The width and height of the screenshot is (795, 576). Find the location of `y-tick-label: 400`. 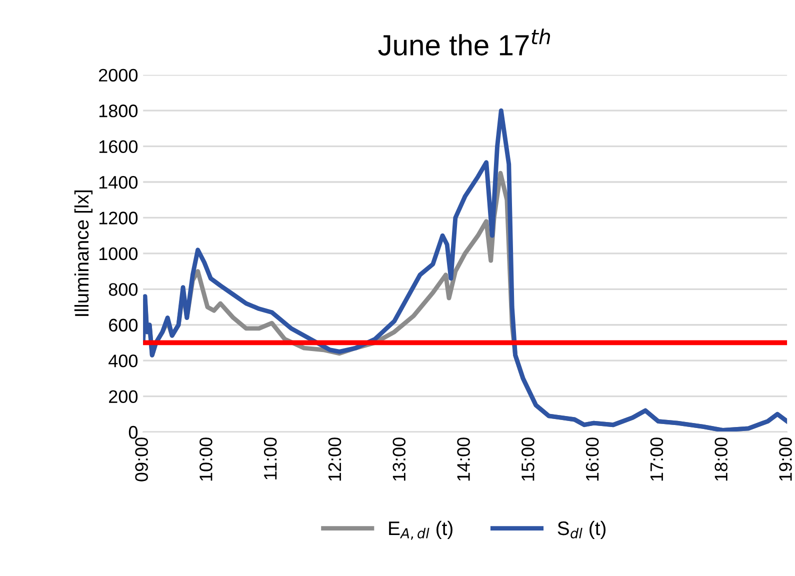

y-tick-label: 400 is located at coordinates (123, 361).